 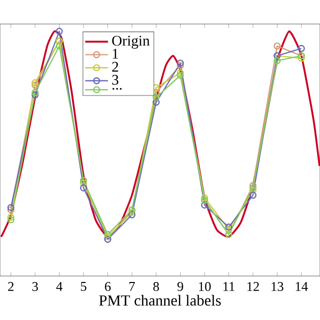 I want to click on x-tick-label: 10, so click(x=205, y=287).